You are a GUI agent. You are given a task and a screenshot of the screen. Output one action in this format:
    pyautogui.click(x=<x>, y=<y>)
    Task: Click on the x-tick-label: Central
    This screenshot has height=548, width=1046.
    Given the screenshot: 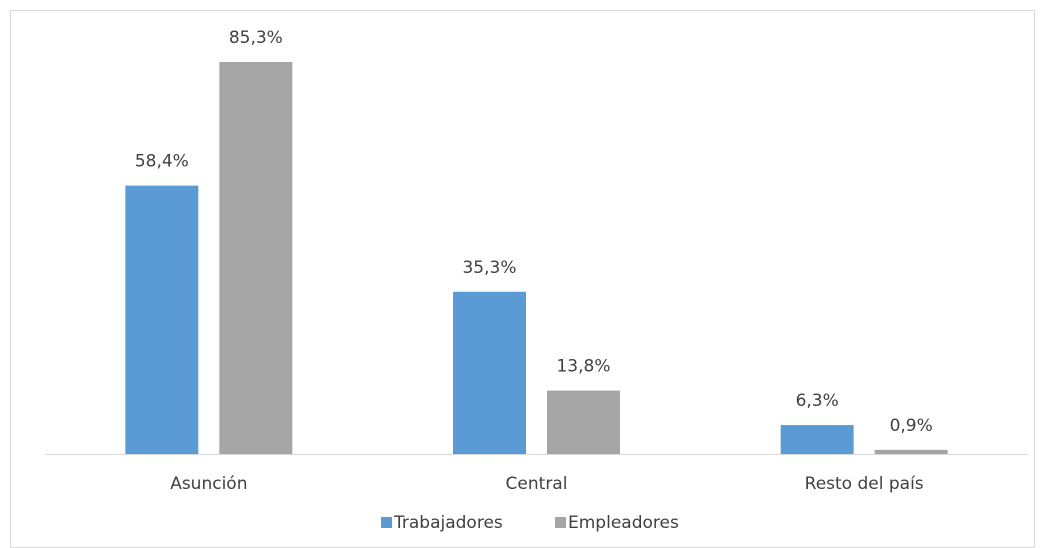 What is the action you would take?
    pyautogui.click(x=537, y=484)
    